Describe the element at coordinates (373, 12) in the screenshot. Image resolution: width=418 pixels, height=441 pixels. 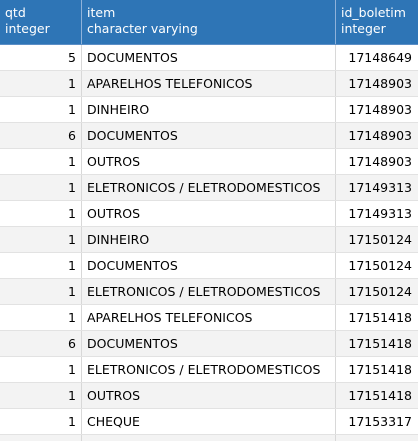
I see `column-name: id_boletim` at that location.